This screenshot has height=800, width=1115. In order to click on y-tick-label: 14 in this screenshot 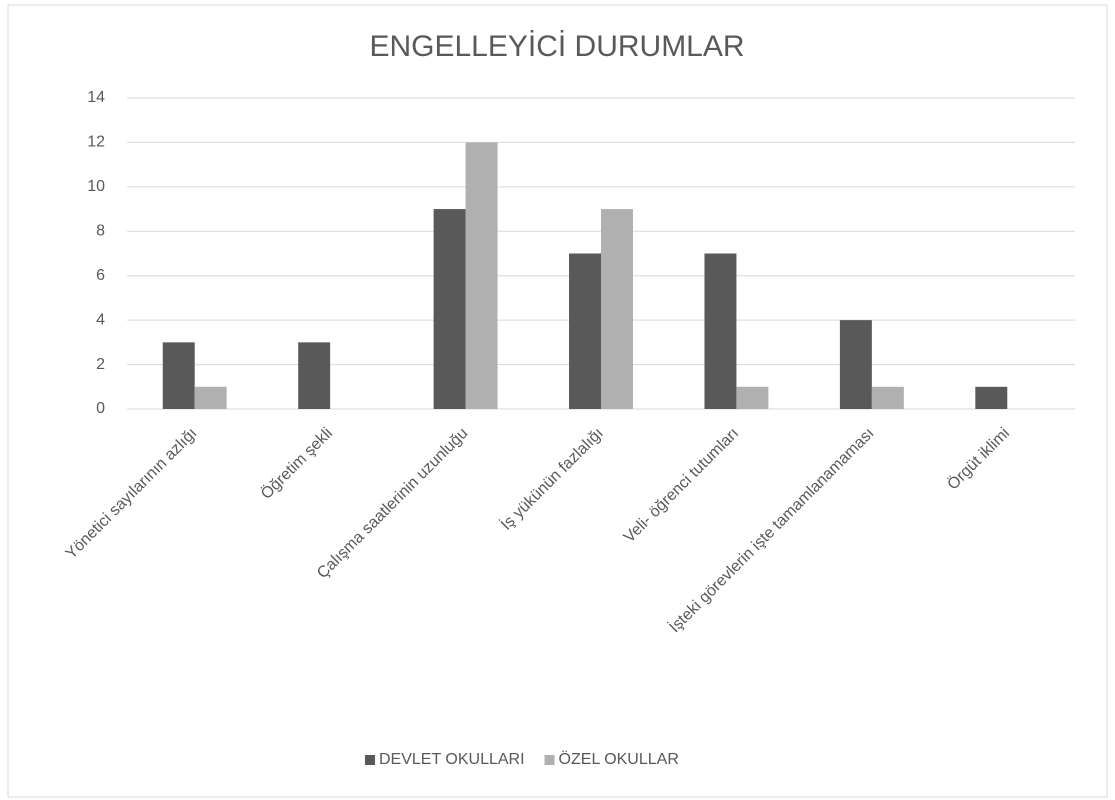, I will do `click(96, 97)`.